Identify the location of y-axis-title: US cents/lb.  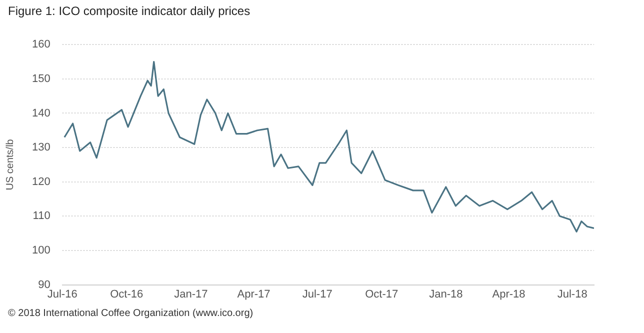
(10, 164).